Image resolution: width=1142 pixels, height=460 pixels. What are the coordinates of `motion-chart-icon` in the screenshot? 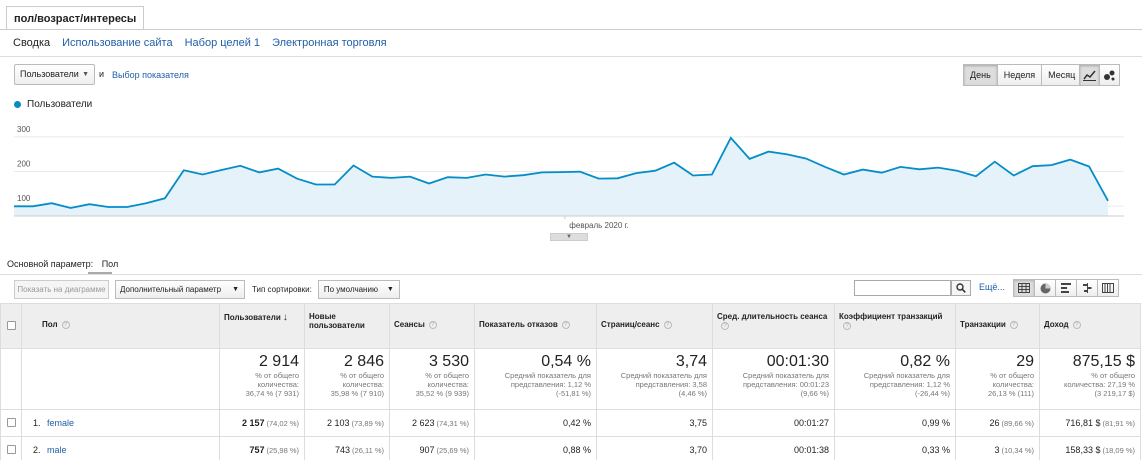 It's located at (1109, 75).